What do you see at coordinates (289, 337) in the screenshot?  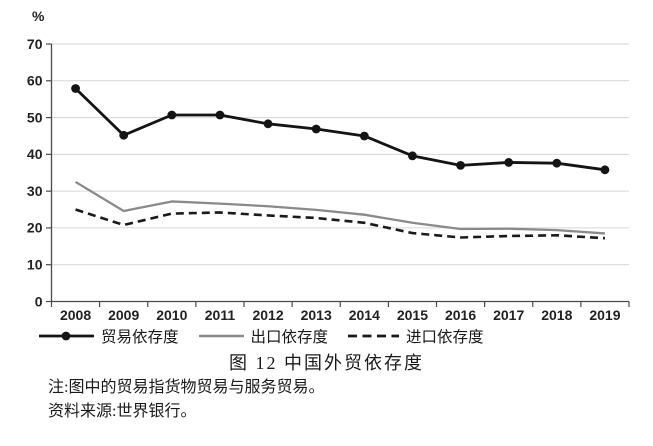 I see `legend-label-export: 出口依存度` at bounding box center [289, 337].